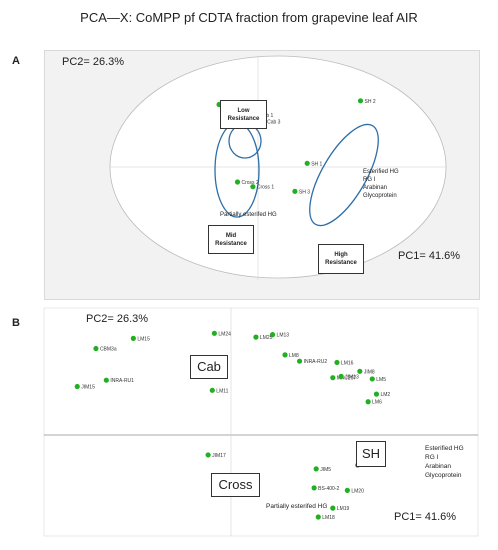 This screenshot has height=550, width=498. What do you see at coordinates (108, 350) in the screenshot?
I see `data-point-label: CBM3a` at bounding box center [108, 350].